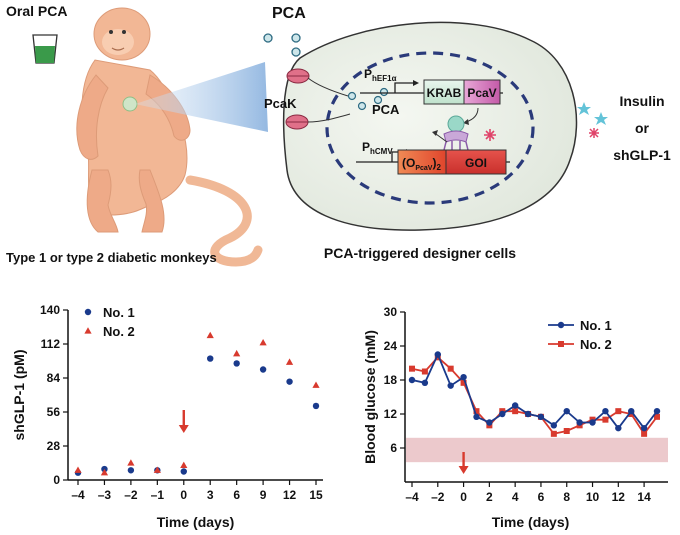  What do you see at coordinates (644, 497) in the screenshot?
I see `x-tick-label: 14` at bounding box center [644, 497].